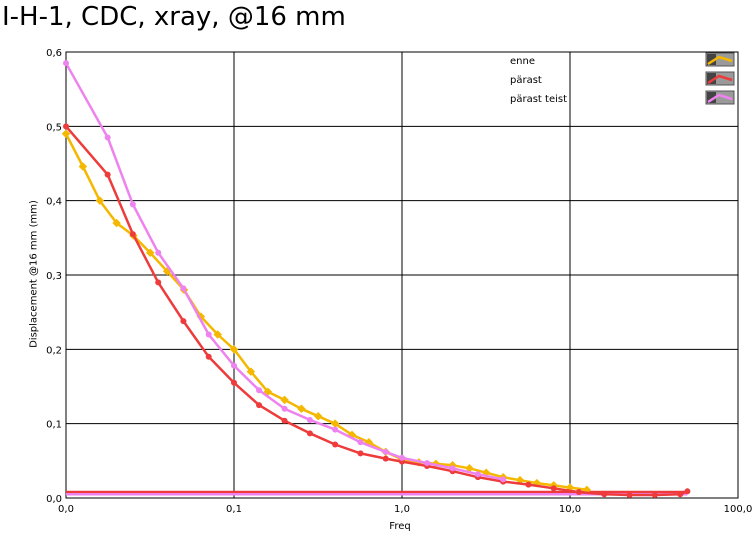 The width and height of the screenshot is (753, 540). What do you see at coordinates (54, 276) in the screenshot?
I see `y-tick-label: 0,3` at bounding box center [54, 276].